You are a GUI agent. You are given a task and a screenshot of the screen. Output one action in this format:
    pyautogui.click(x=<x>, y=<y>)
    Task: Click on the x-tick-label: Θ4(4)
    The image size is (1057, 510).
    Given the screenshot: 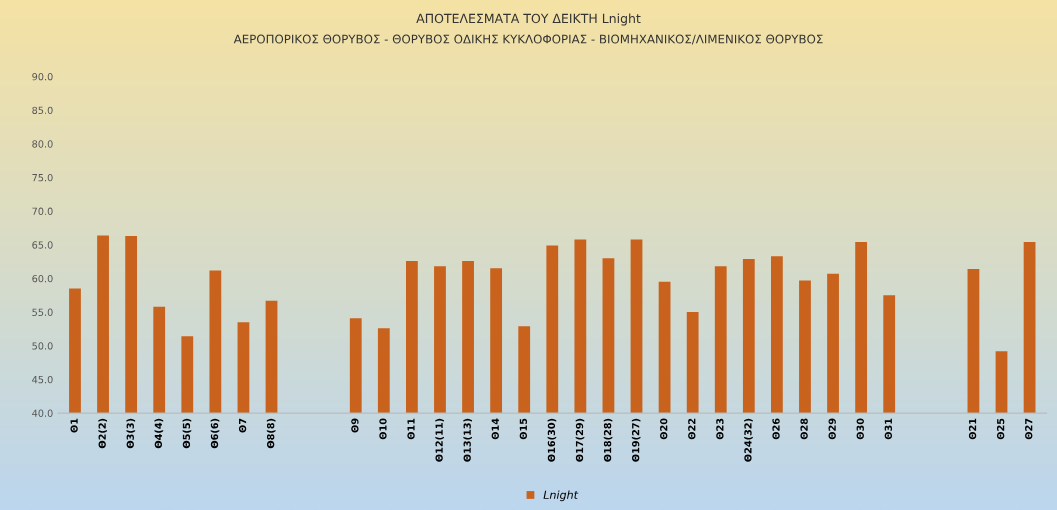 What is the action you would take?
    pyautogui.click(x=159, y=433)
    